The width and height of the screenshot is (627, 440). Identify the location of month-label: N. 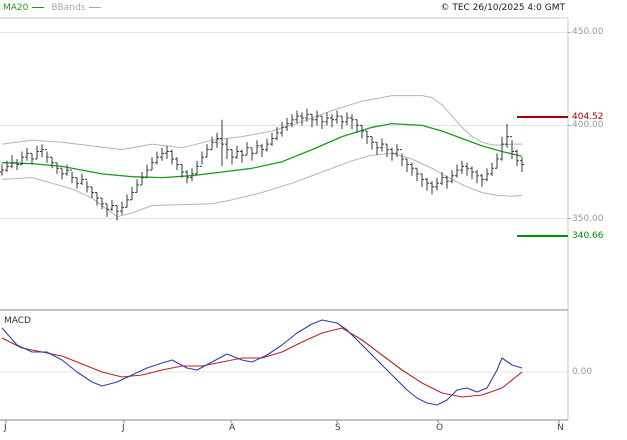
(560, 428).